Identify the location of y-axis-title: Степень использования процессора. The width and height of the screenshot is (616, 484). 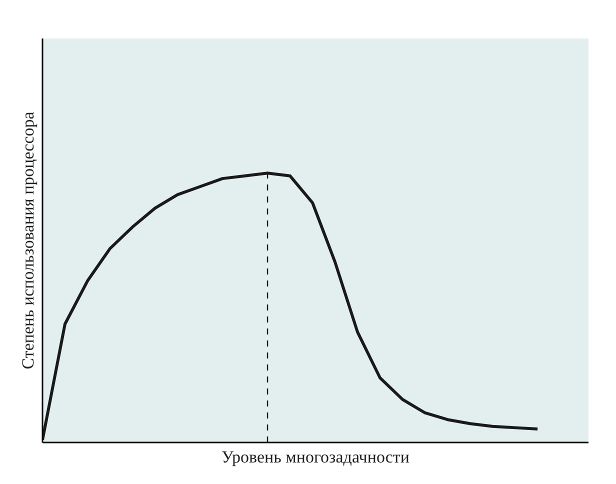
(28, 240).